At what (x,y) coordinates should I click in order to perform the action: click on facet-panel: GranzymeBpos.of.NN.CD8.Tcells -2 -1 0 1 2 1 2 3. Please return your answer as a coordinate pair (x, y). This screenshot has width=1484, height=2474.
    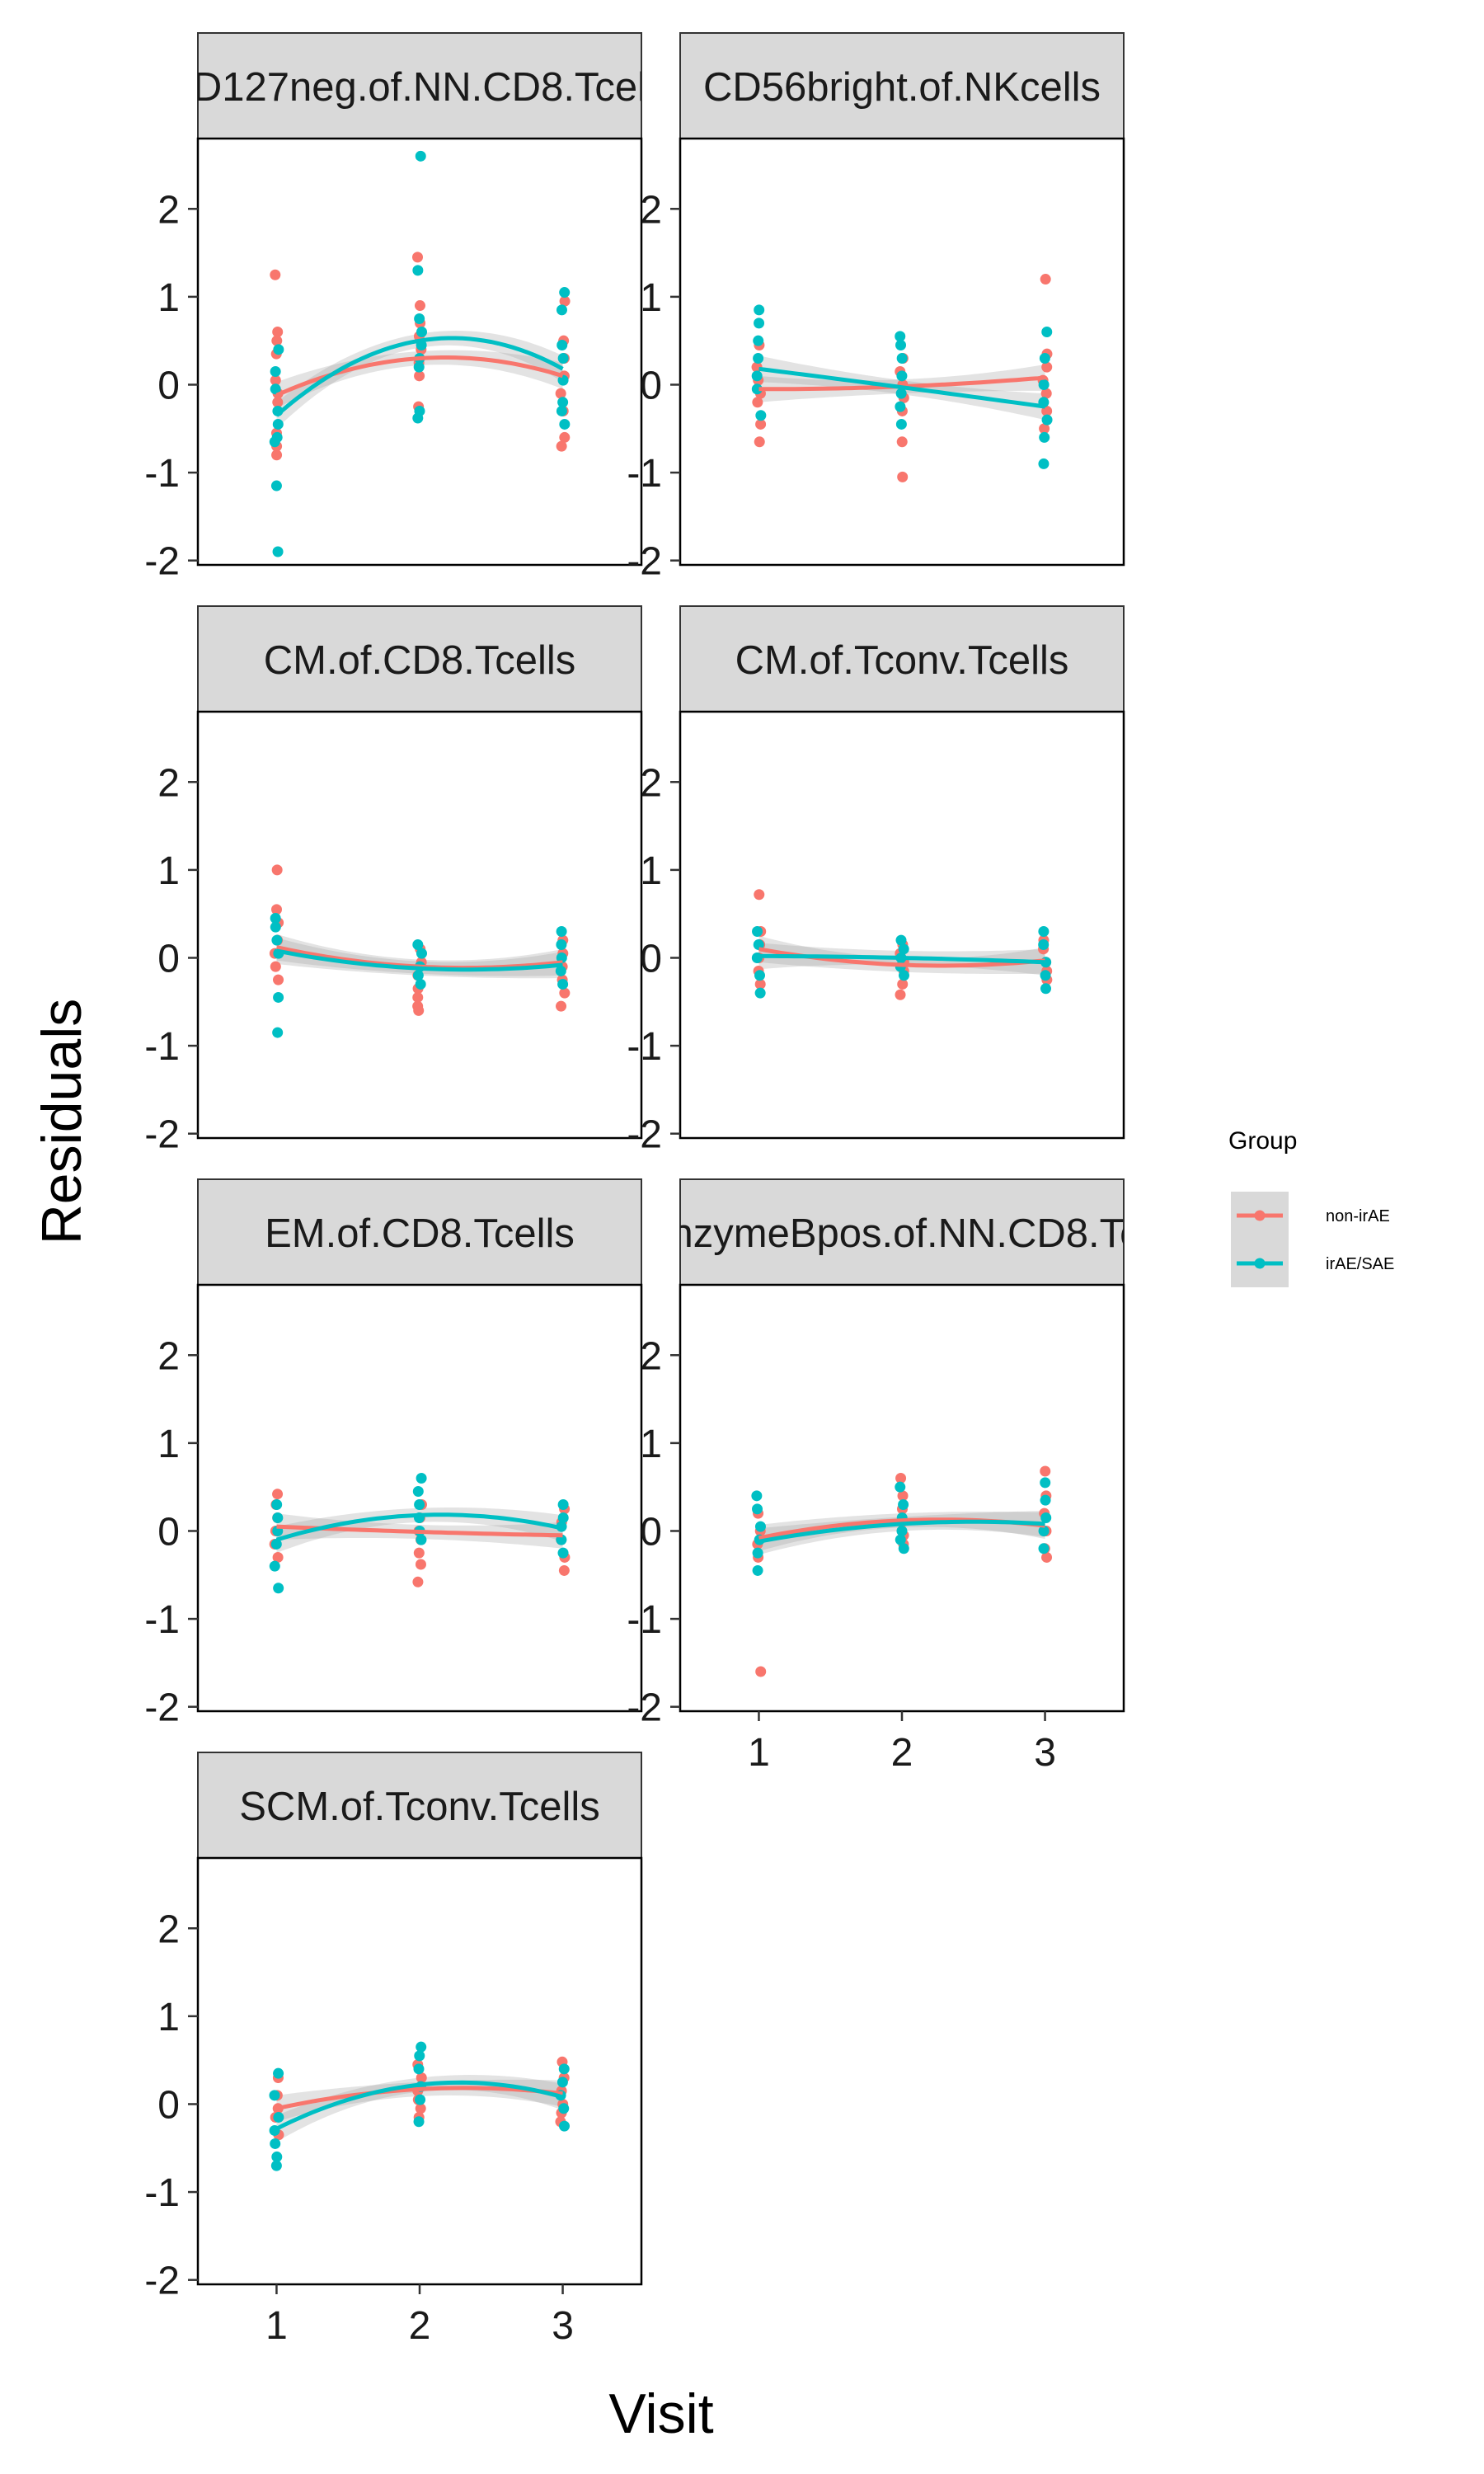
    Looking at the image, I should click on (901, 1476).